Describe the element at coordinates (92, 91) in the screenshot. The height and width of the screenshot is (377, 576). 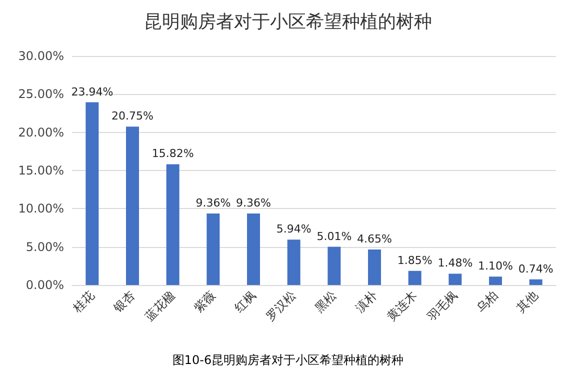
I see `data-label: 23.94%` at that location.